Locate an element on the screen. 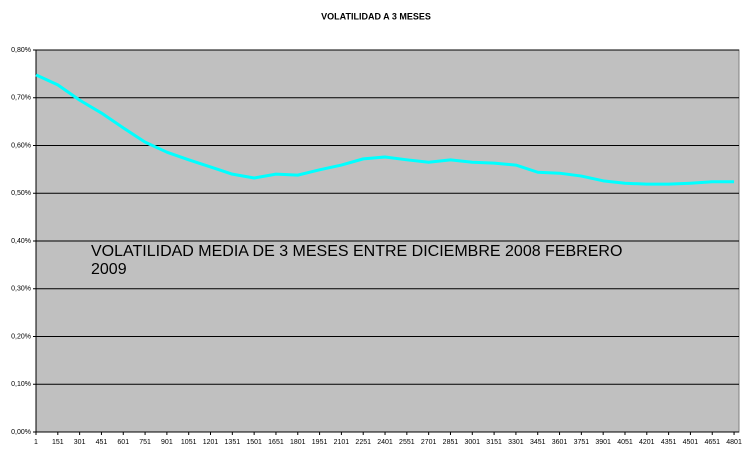 This screenshot has height=454, width=750. y-tick-label: 0,30% is located at coordinates (21, 289).